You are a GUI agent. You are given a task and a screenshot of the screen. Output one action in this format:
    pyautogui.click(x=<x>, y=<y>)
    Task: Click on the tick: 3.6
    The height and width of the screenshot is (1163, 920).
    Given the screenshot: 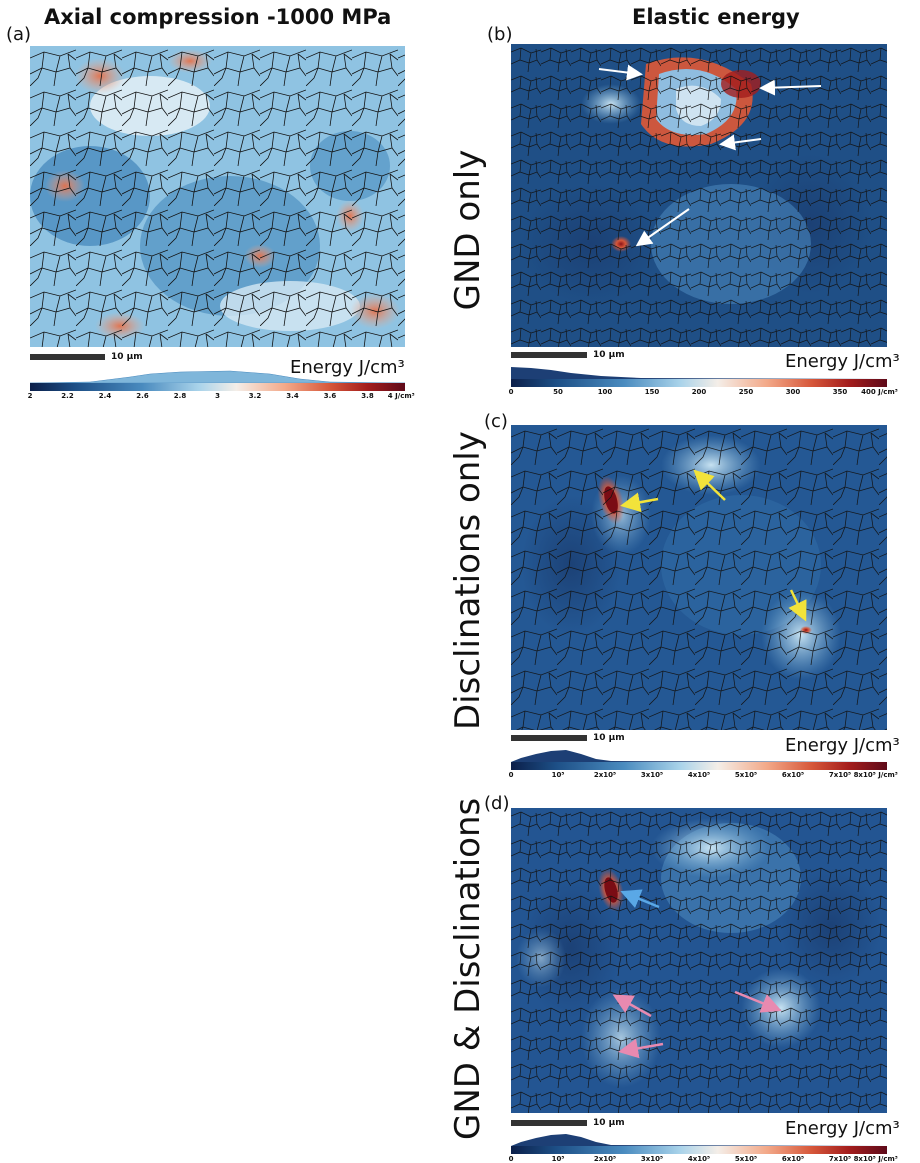 What is the action you would take?
    pyautogui.click(x=330, y=396)
    